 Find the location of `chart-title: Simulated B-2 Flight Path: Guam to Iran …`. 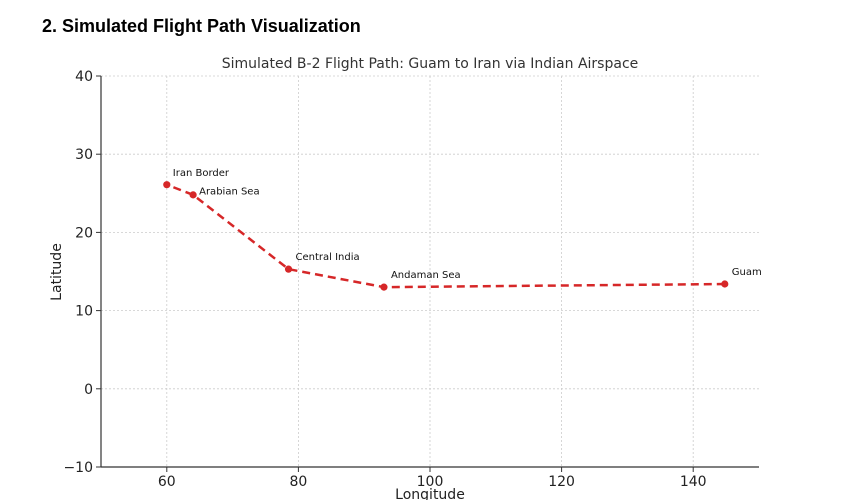

chart-title: Simulated B-2 Flight Path: Guam to Iran … is located at coordinates (430, 64).